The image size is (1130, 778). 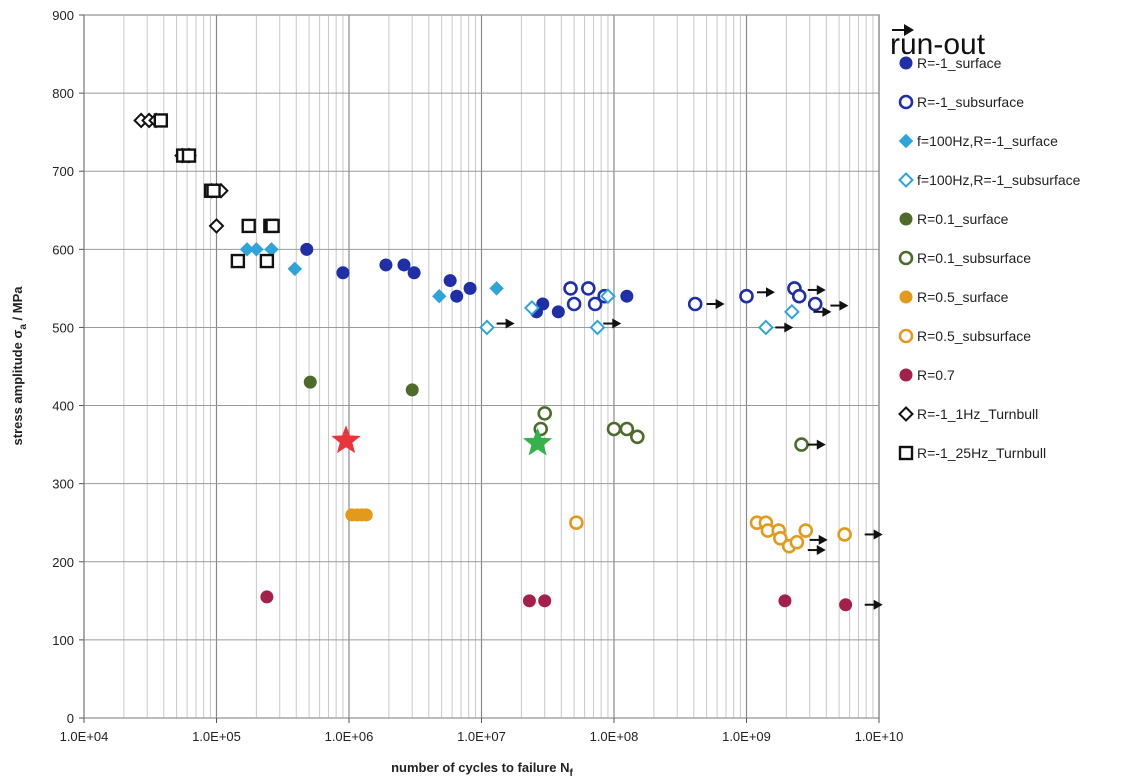 What do you see at coordinates (936, 375) in the screenshot?
I see `legend-label: R=0.7` at bounding box center [936, 375].